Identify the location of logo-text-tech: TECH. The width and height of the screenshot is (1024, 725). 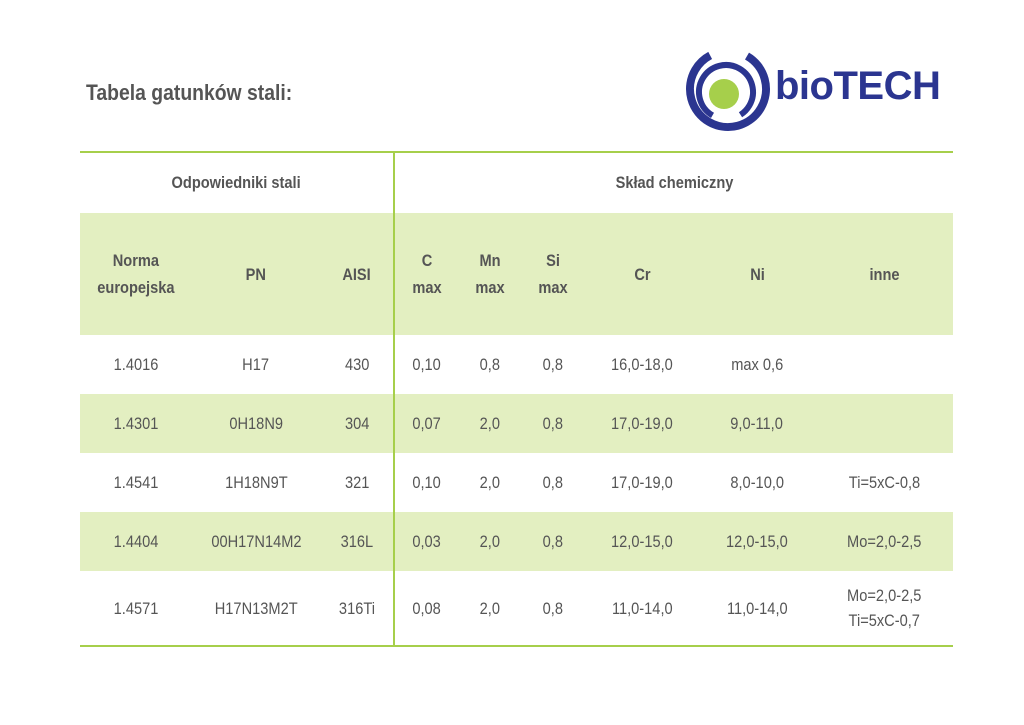
(887, 86).